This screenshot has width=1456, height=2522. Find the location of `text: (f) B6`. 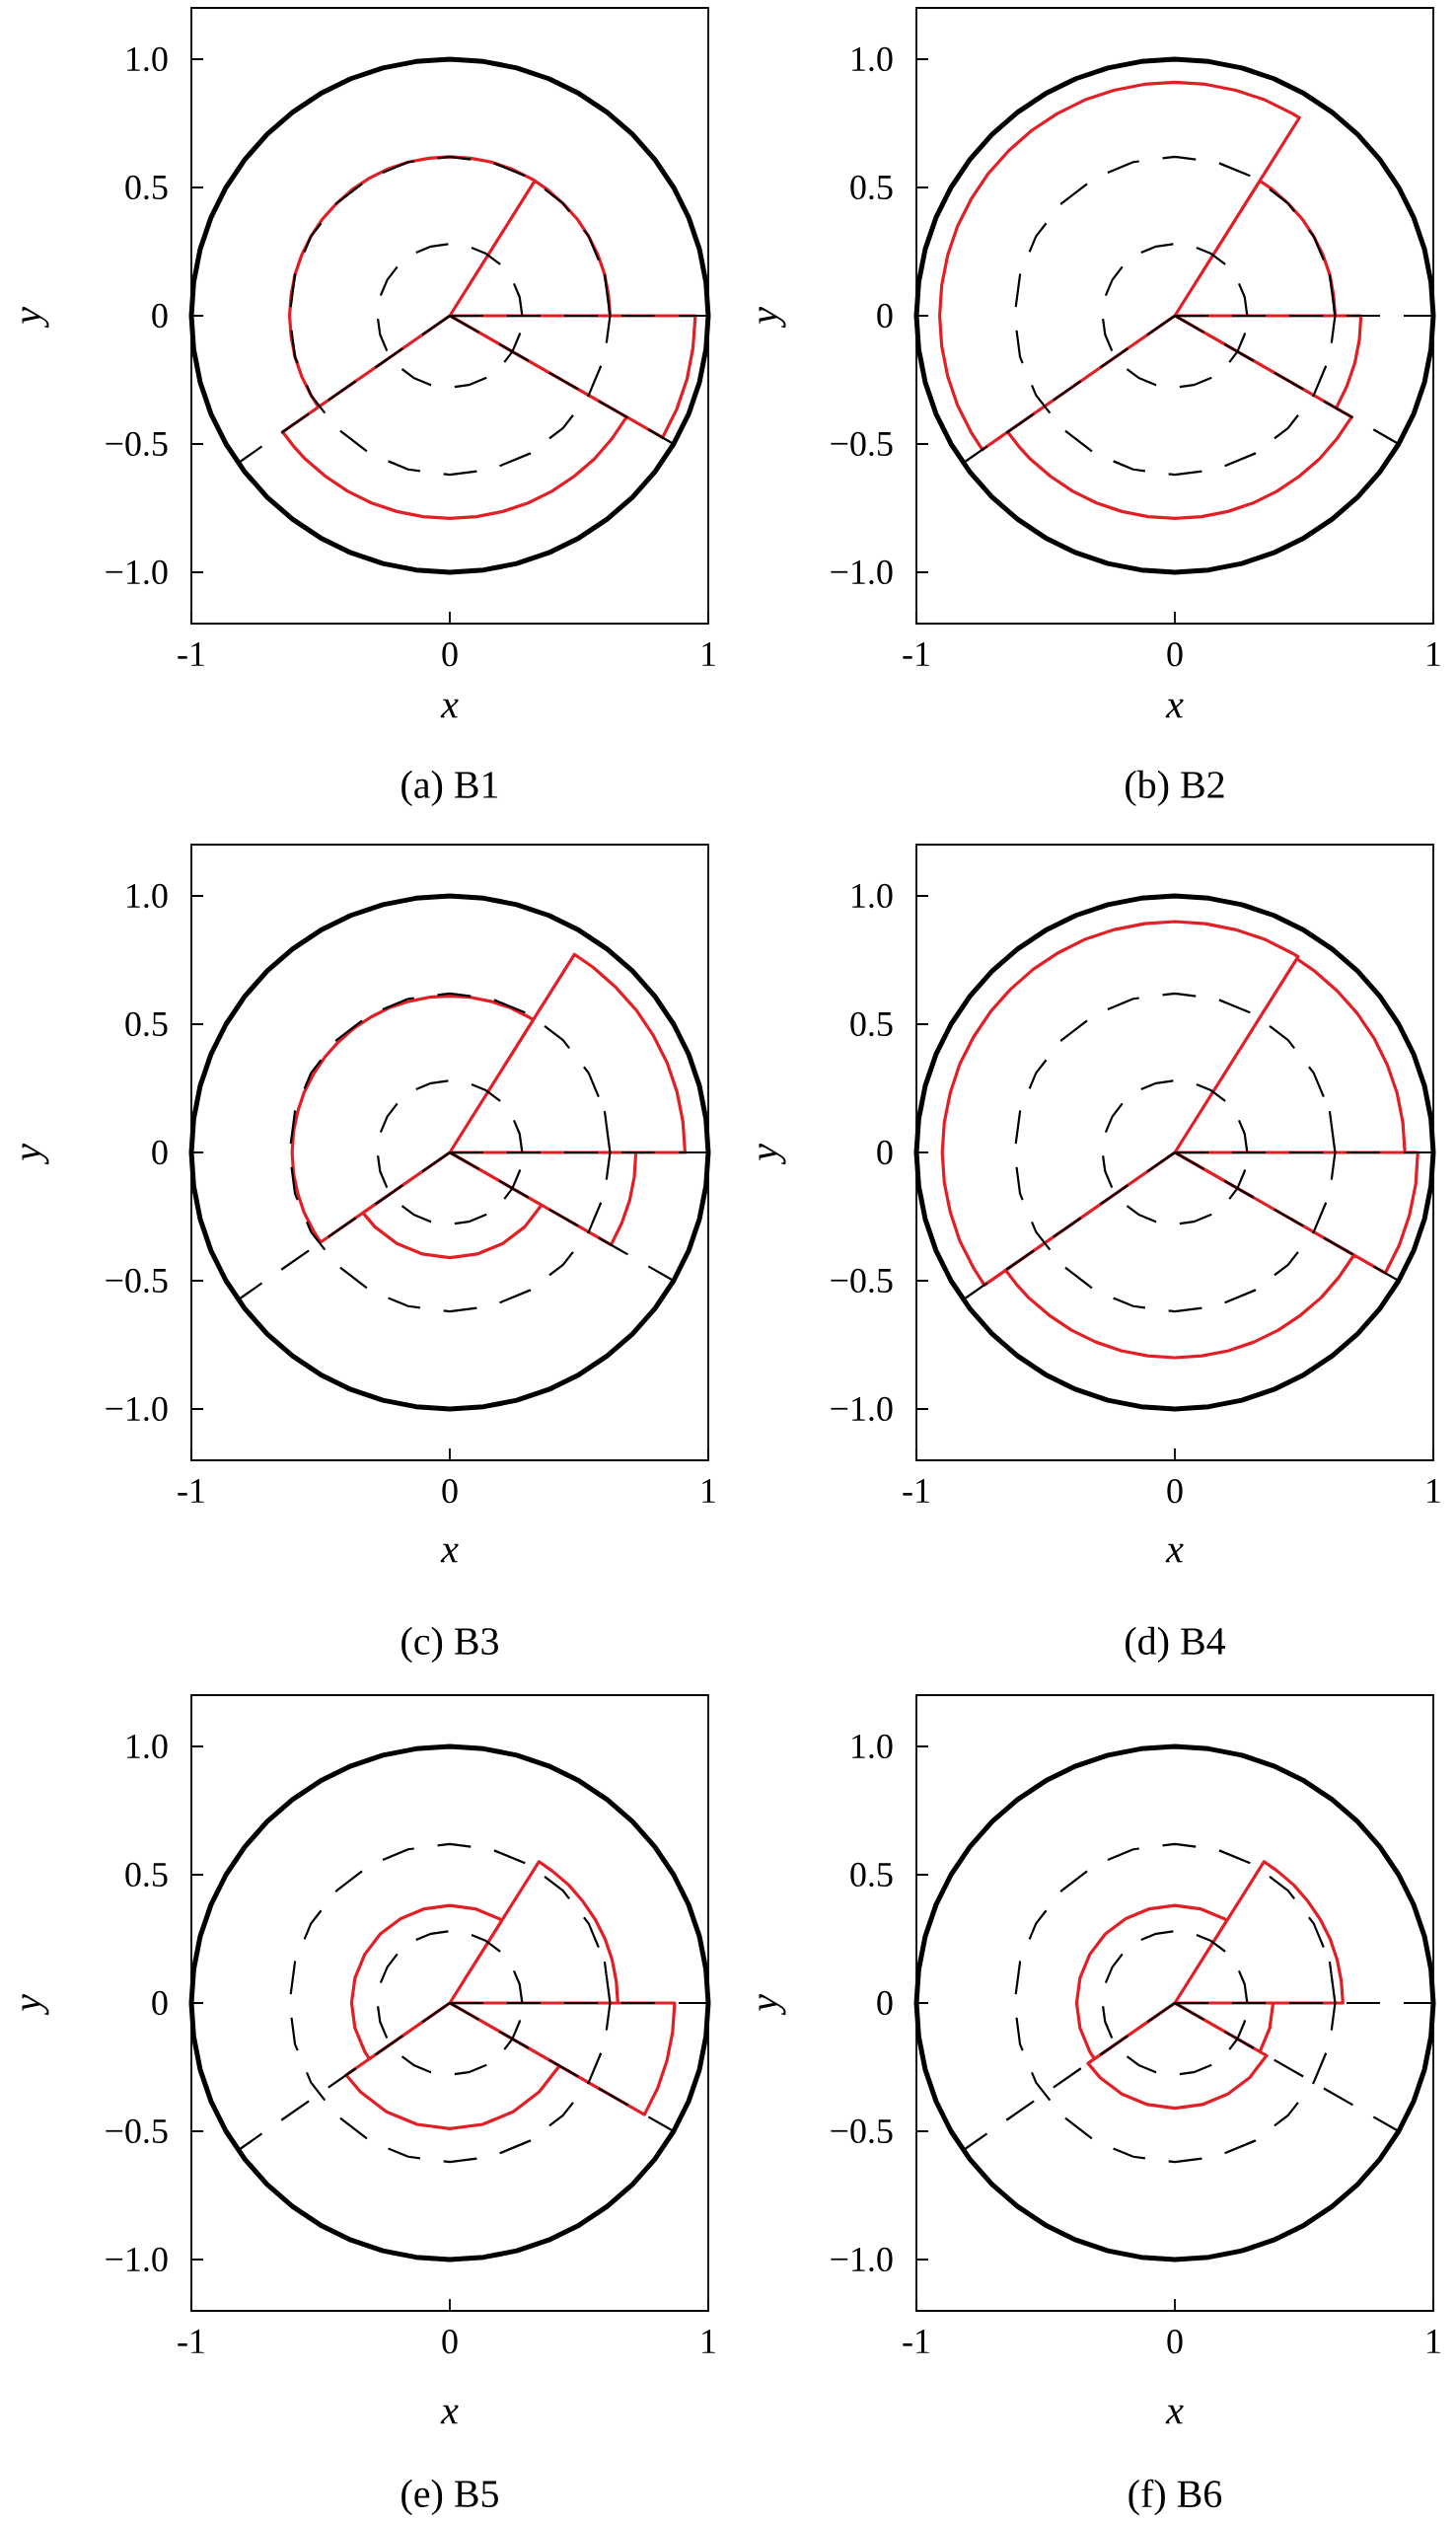

text: (f) B6 is located at coordinates (1175, 2497).